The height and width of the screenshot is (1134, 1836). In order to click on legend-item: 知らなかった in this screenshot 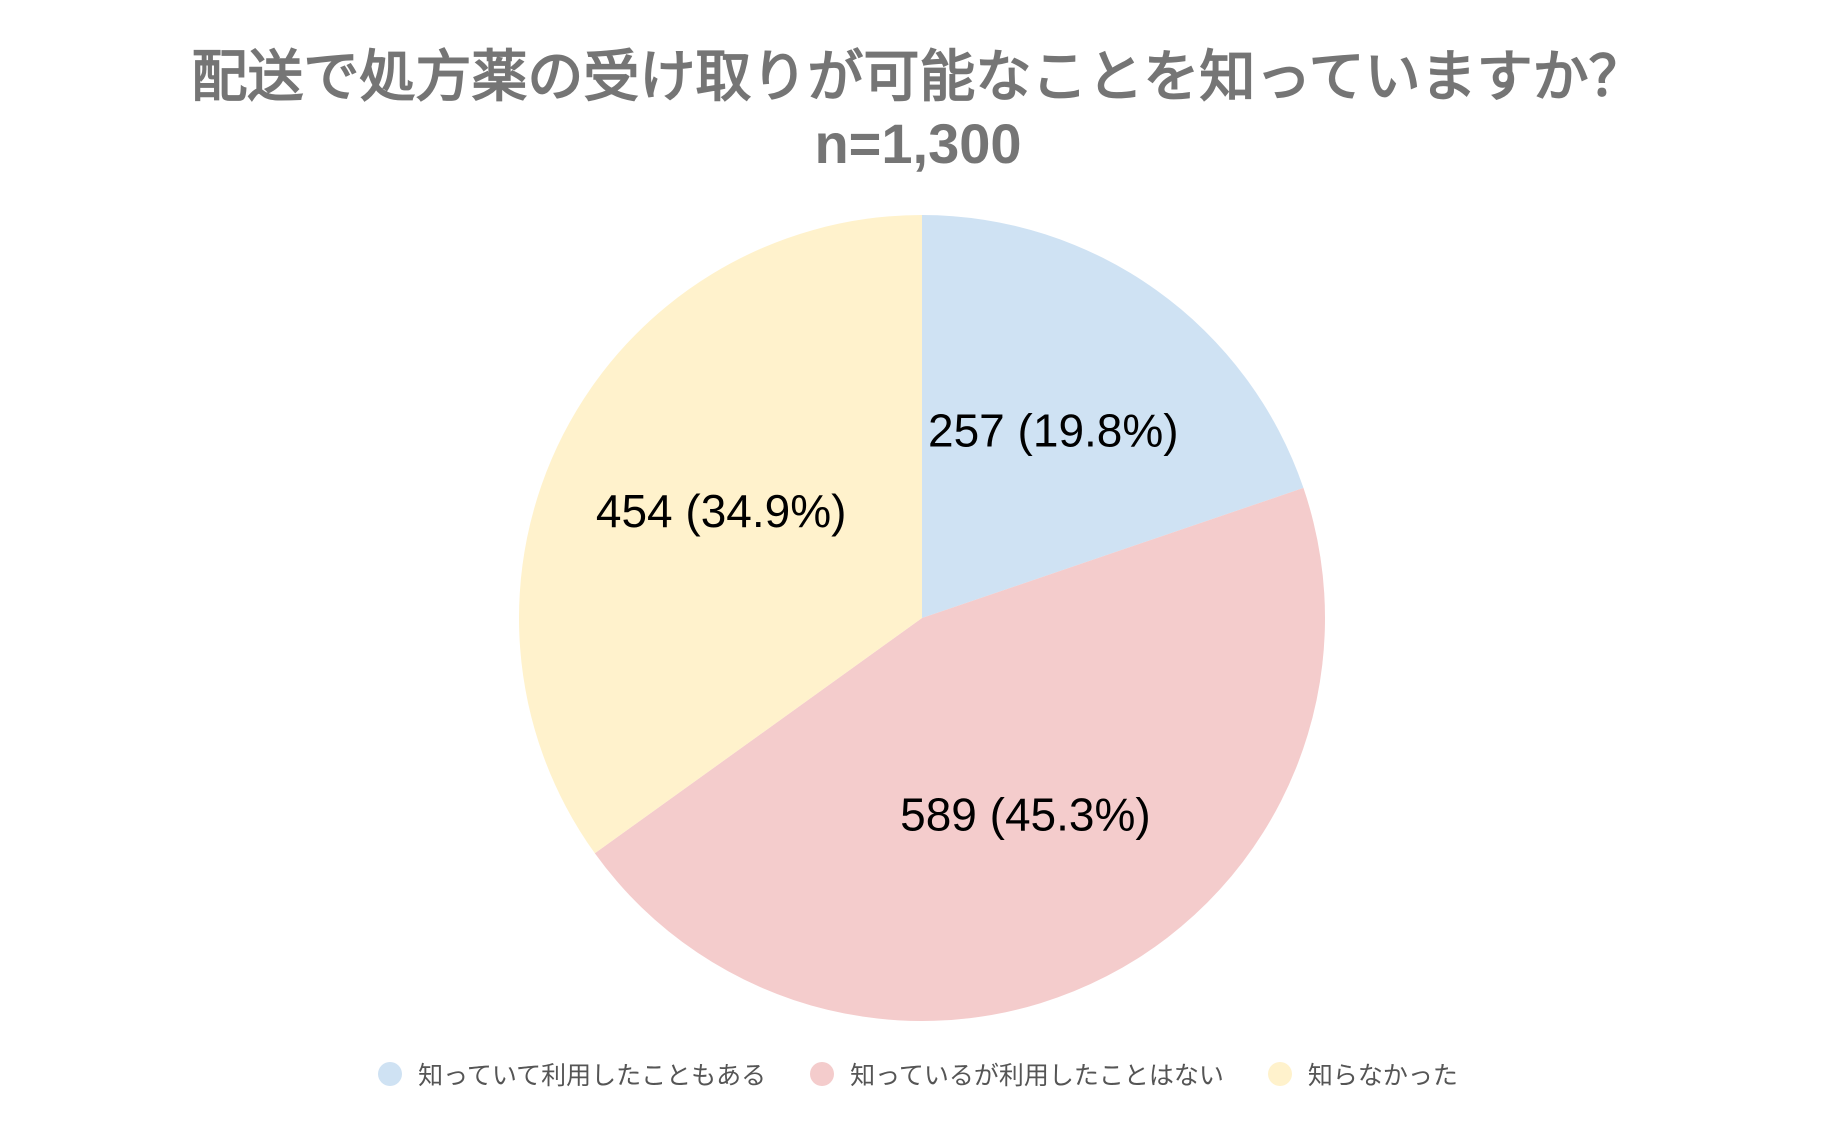, I will do `click(1362, 1074)`.